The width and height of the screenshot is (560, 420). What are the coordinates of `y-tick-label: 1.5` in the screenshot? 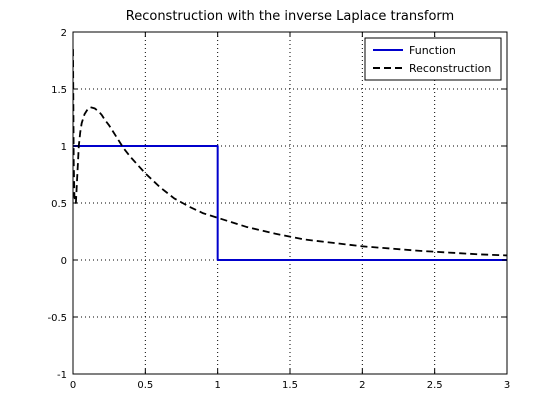 It's located at (59, 90).